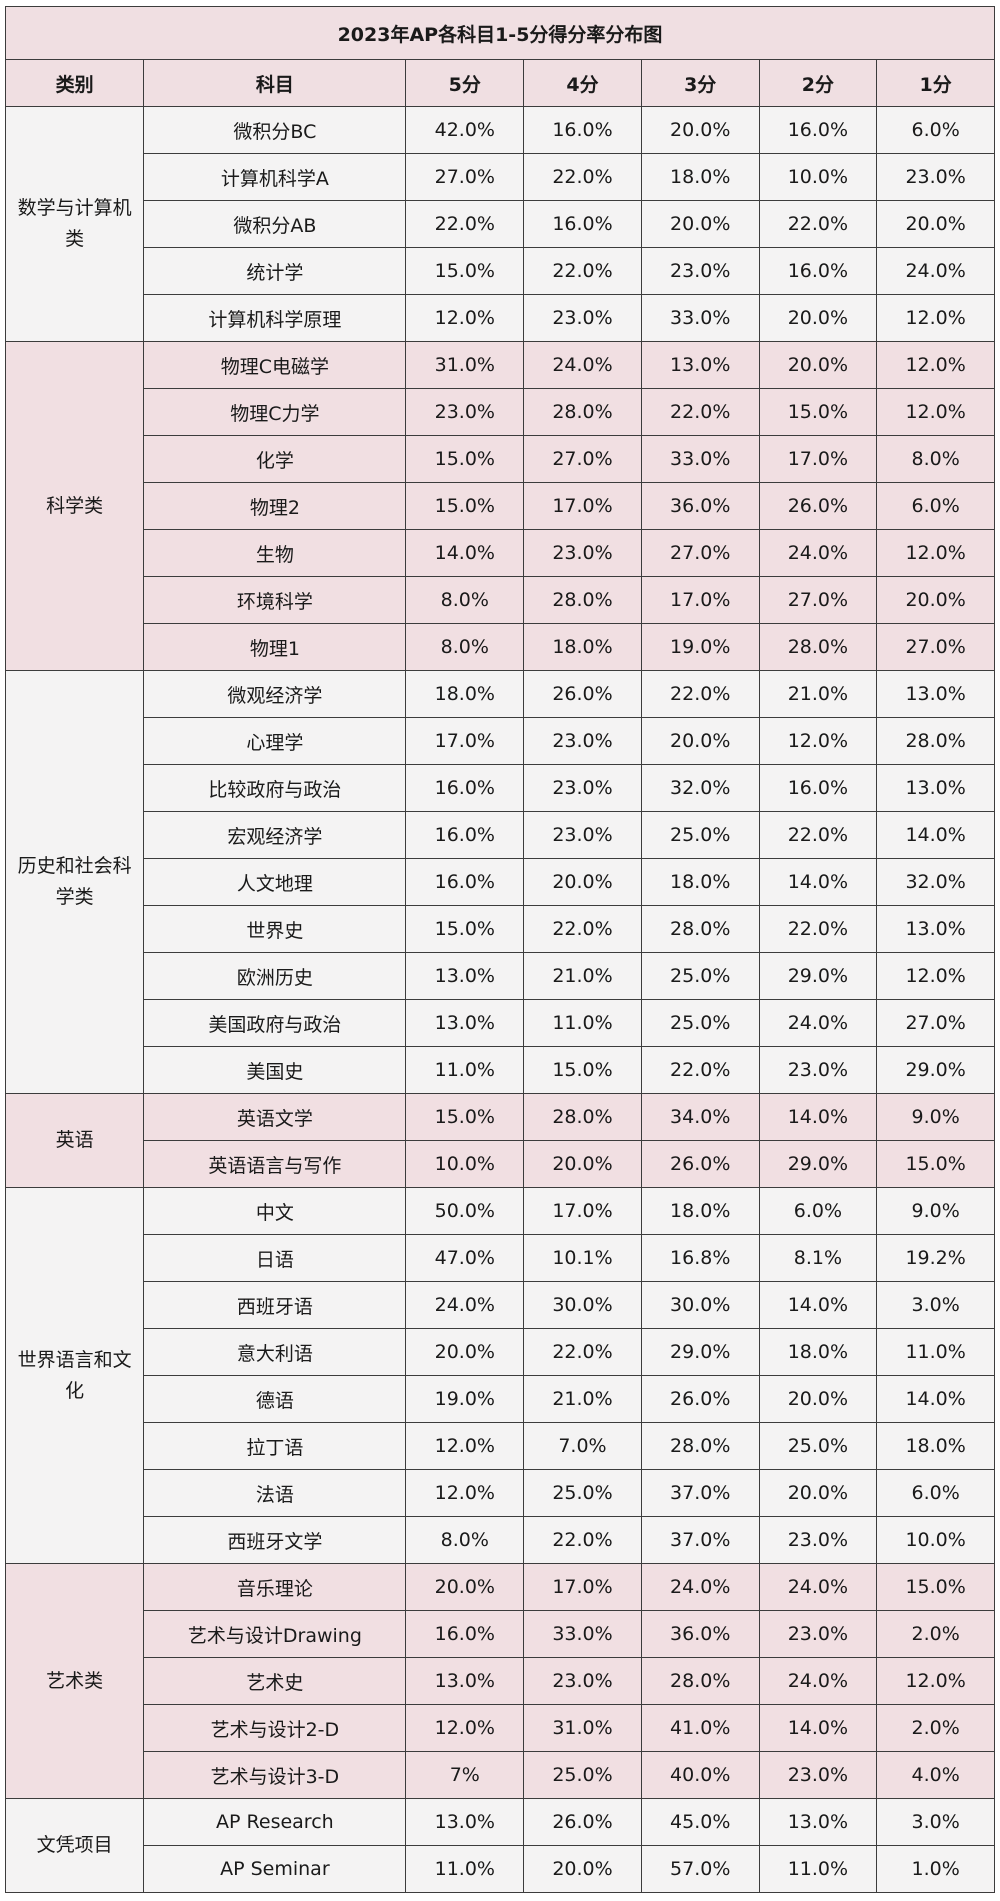 The width and height of the screenshot is (1000, 1901). What do you see at coordinates (935, 788) in the screenshot?
I see `score-1-cell: 13.0%` at bounding box center [935, 788].